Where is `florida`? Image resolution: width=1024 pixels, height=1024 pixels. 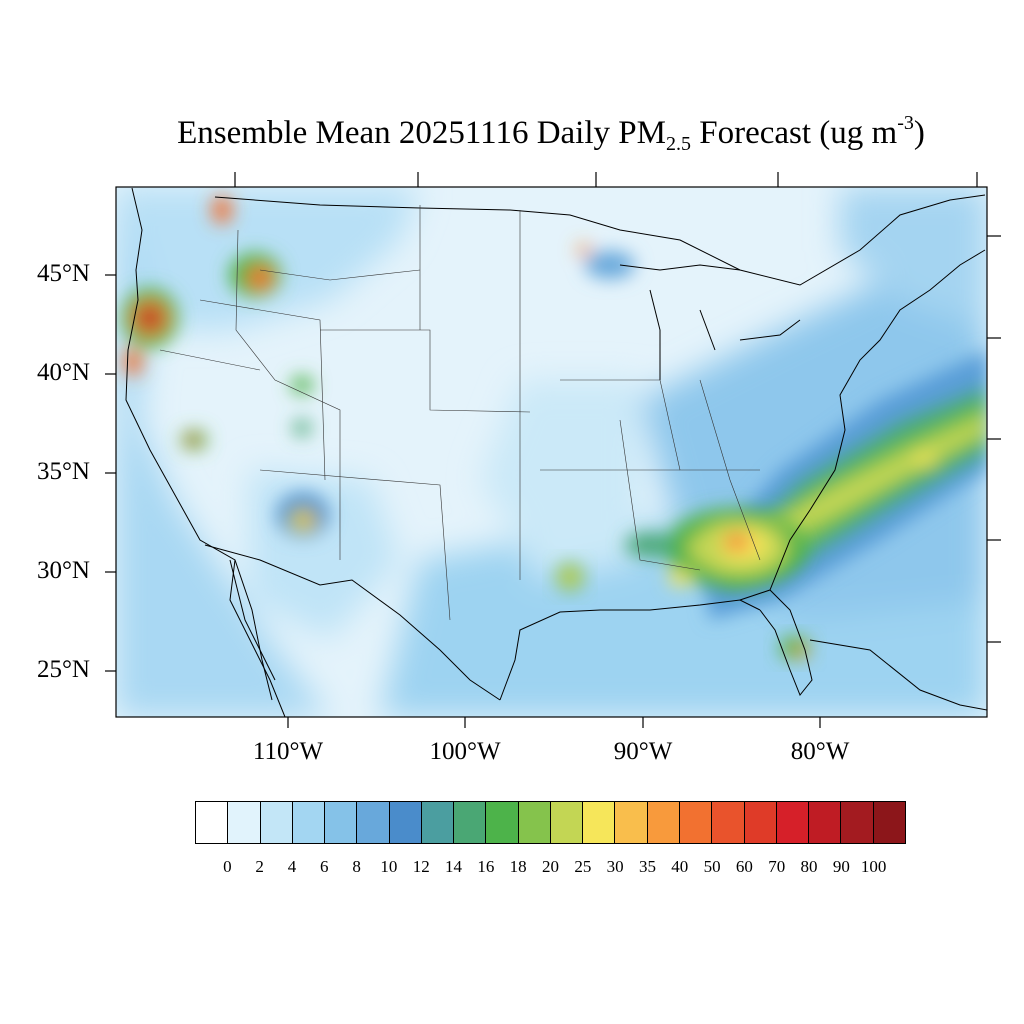
florida is located at coordinates (776, 642).